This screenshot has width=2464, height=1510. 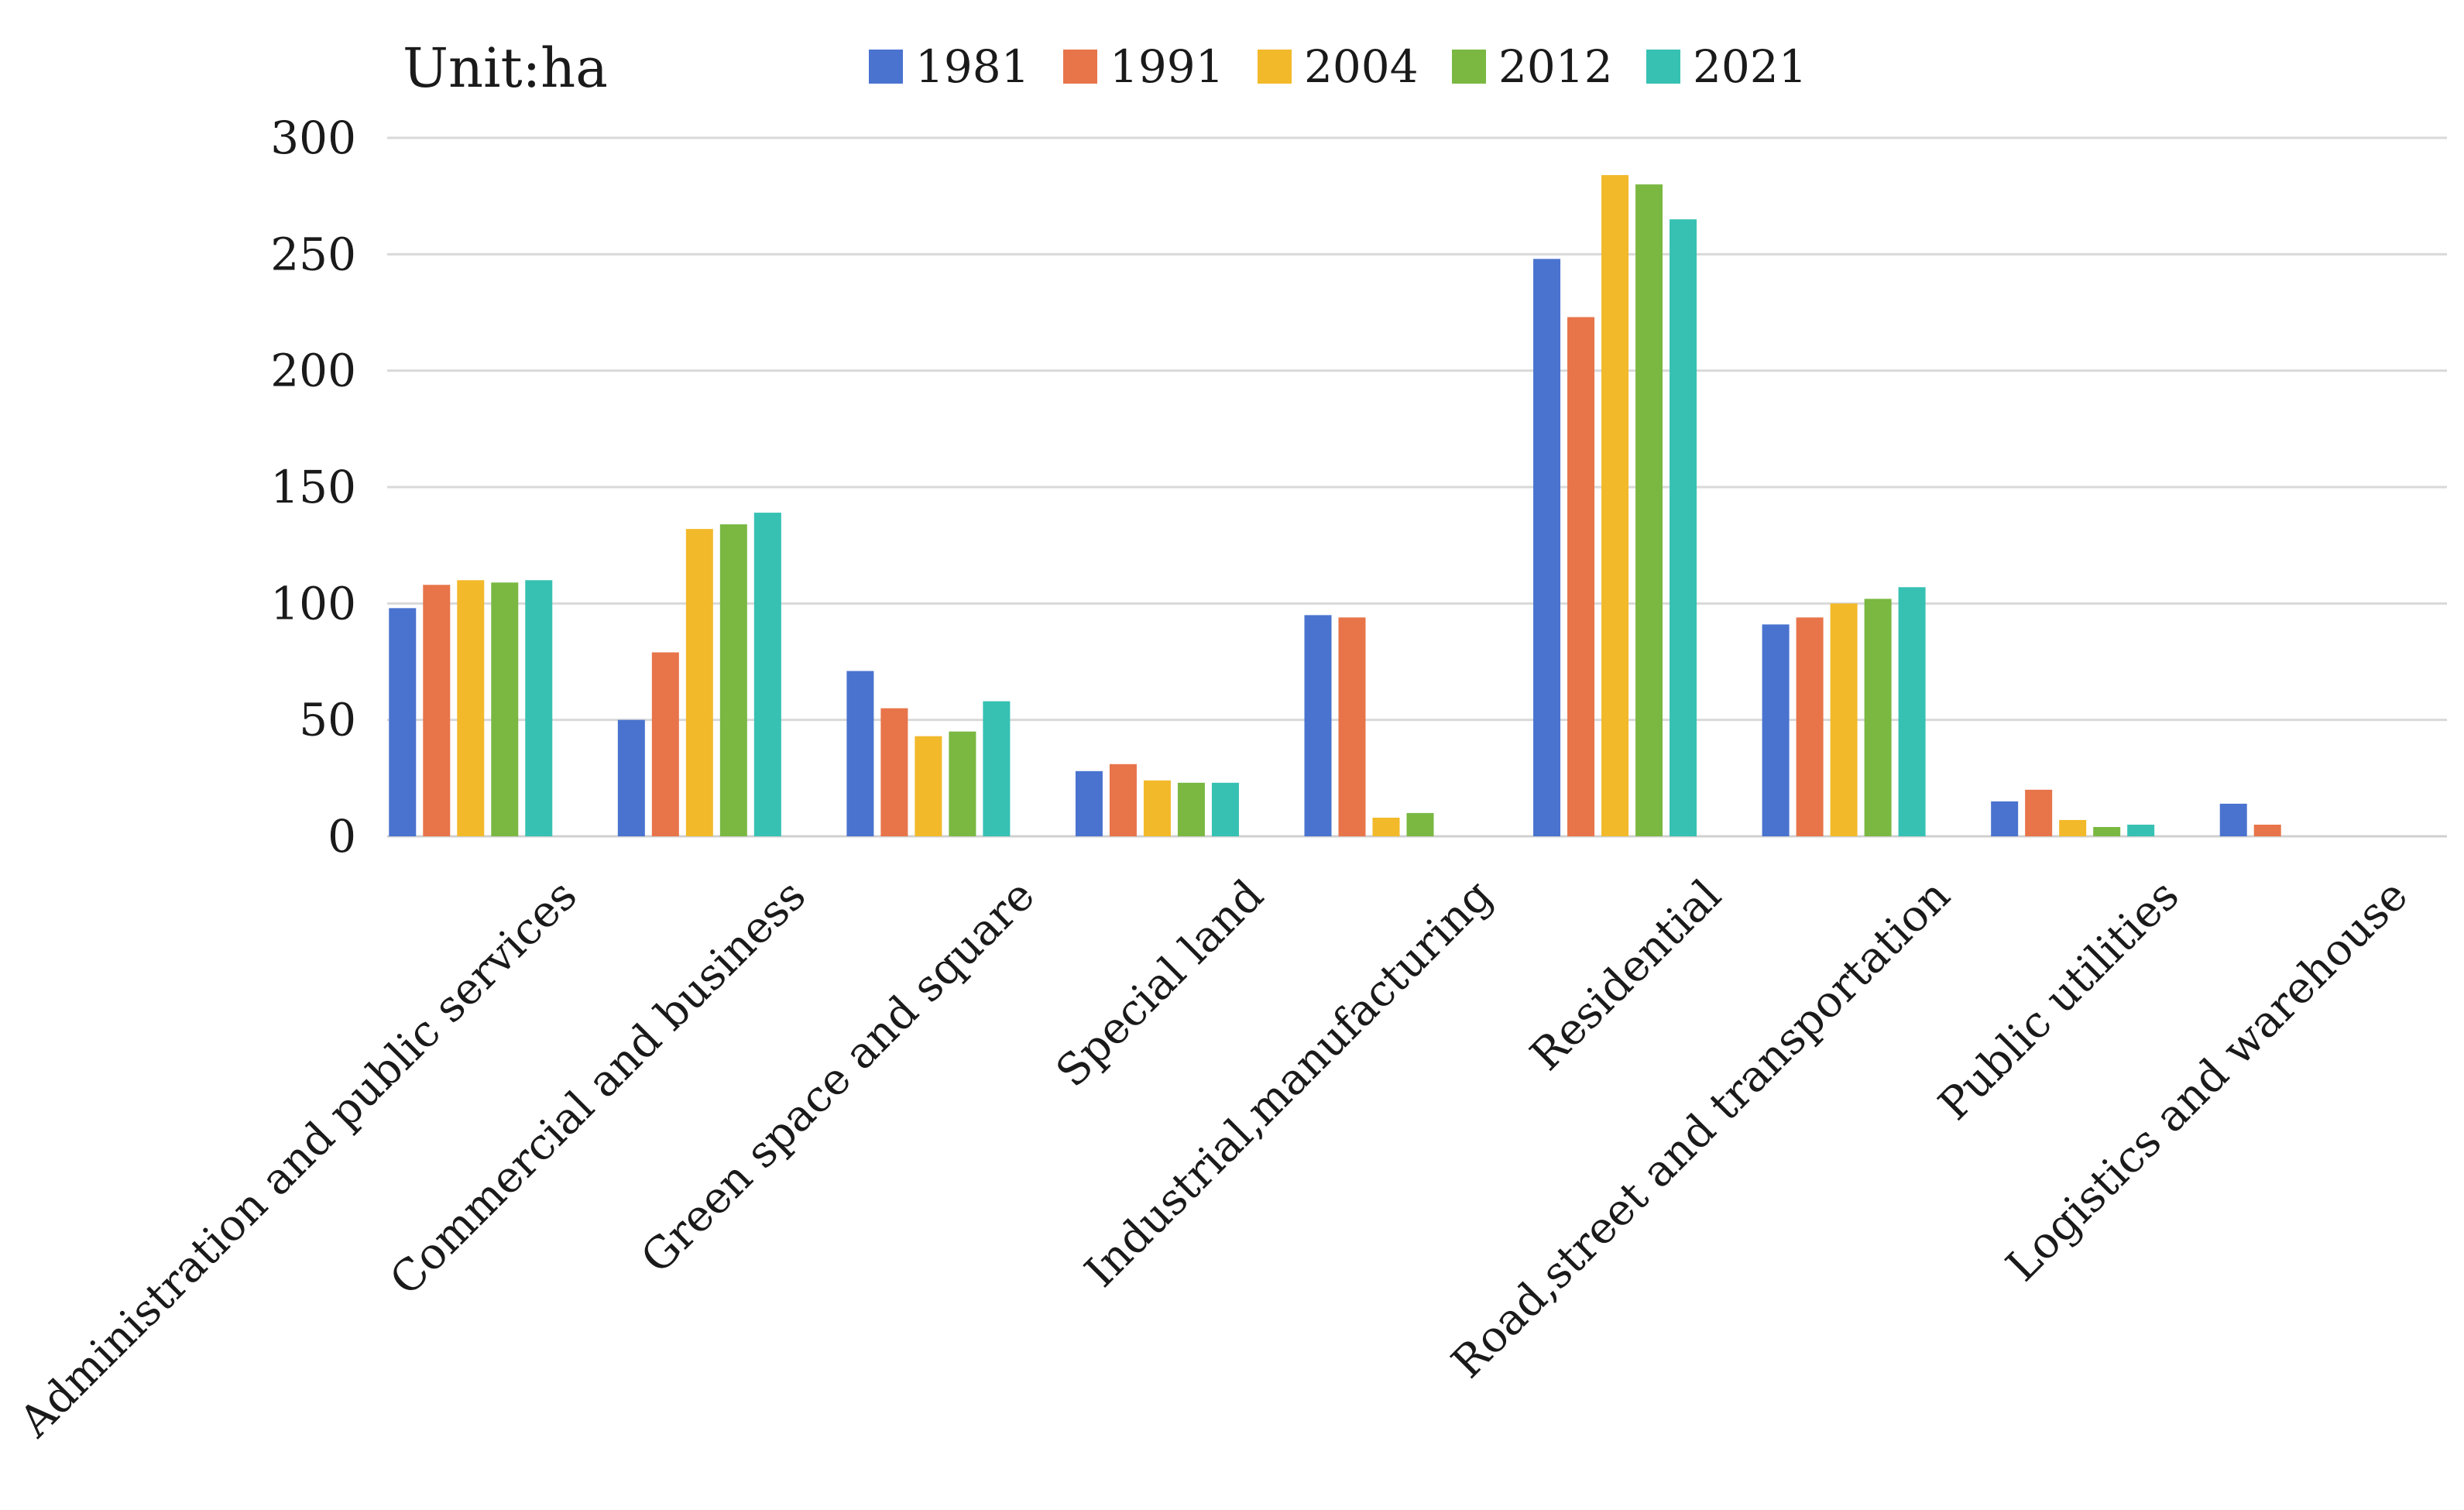 I want to click on y-tick-label: 200, so click(x=313, y=371).